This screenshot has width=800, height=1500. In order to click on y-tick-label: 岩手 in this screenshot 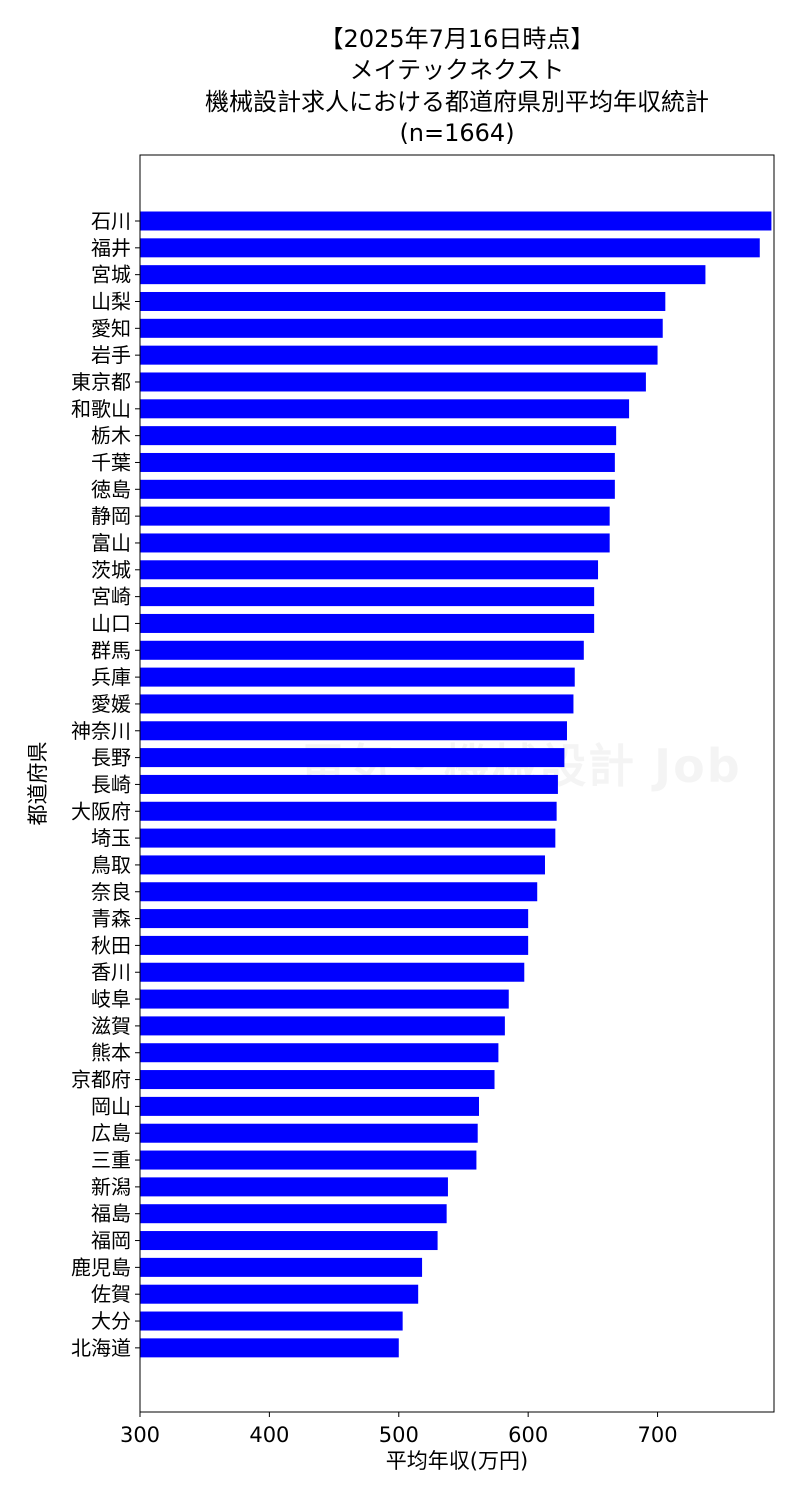, I will do `click(111, 355)`.